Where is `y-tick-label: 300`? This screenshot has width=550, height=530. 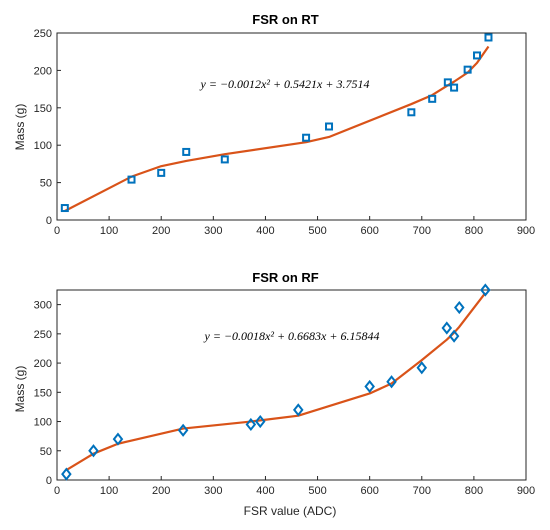
y-tick-label: 300 is located at coordinates (43, 306).